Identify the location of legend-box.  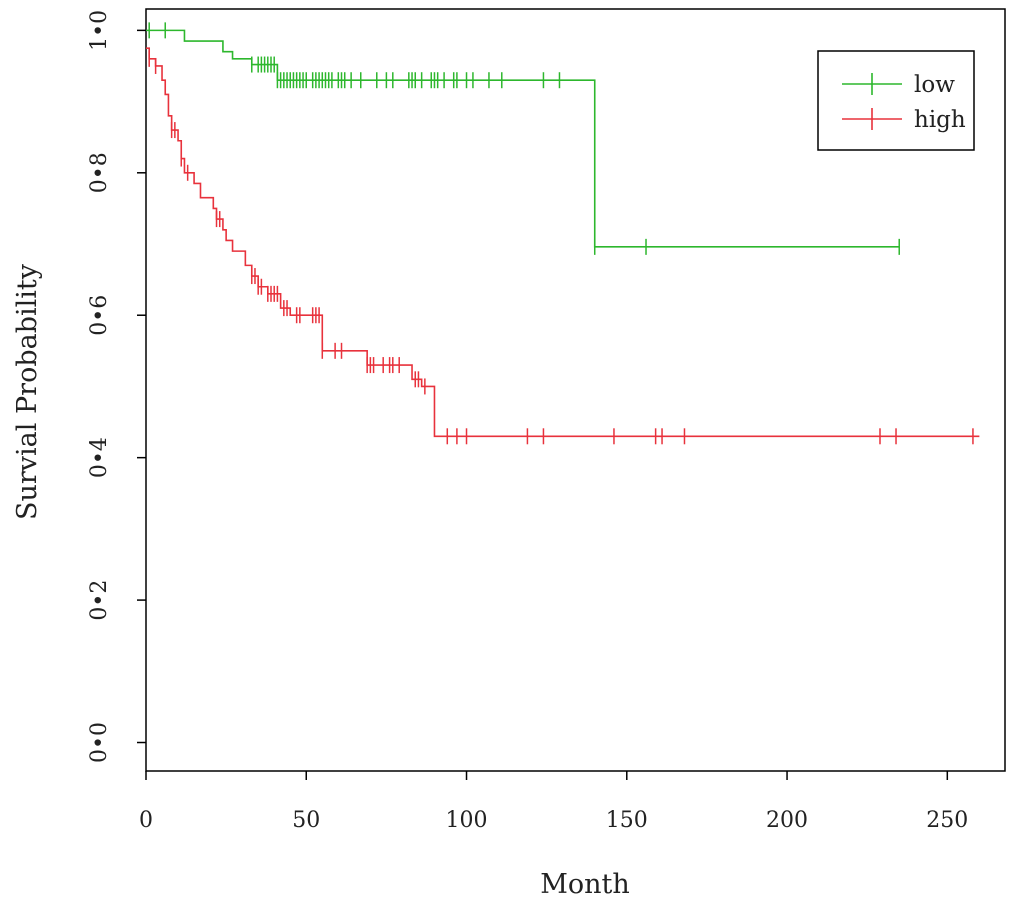
(896, 100).